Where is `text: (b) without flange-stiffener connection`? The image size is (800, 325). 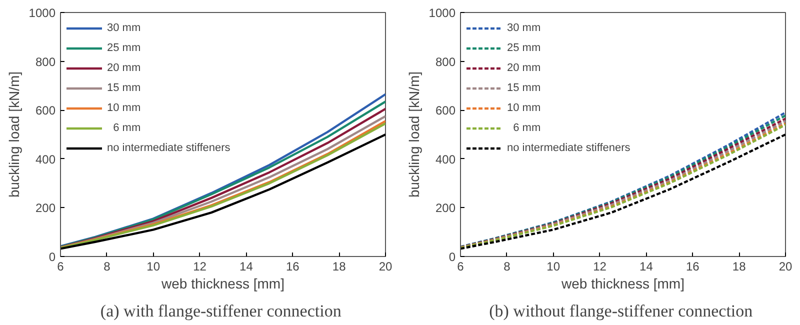 text: (b) without flange-stiffener connection is located at coordinates (621, 311).